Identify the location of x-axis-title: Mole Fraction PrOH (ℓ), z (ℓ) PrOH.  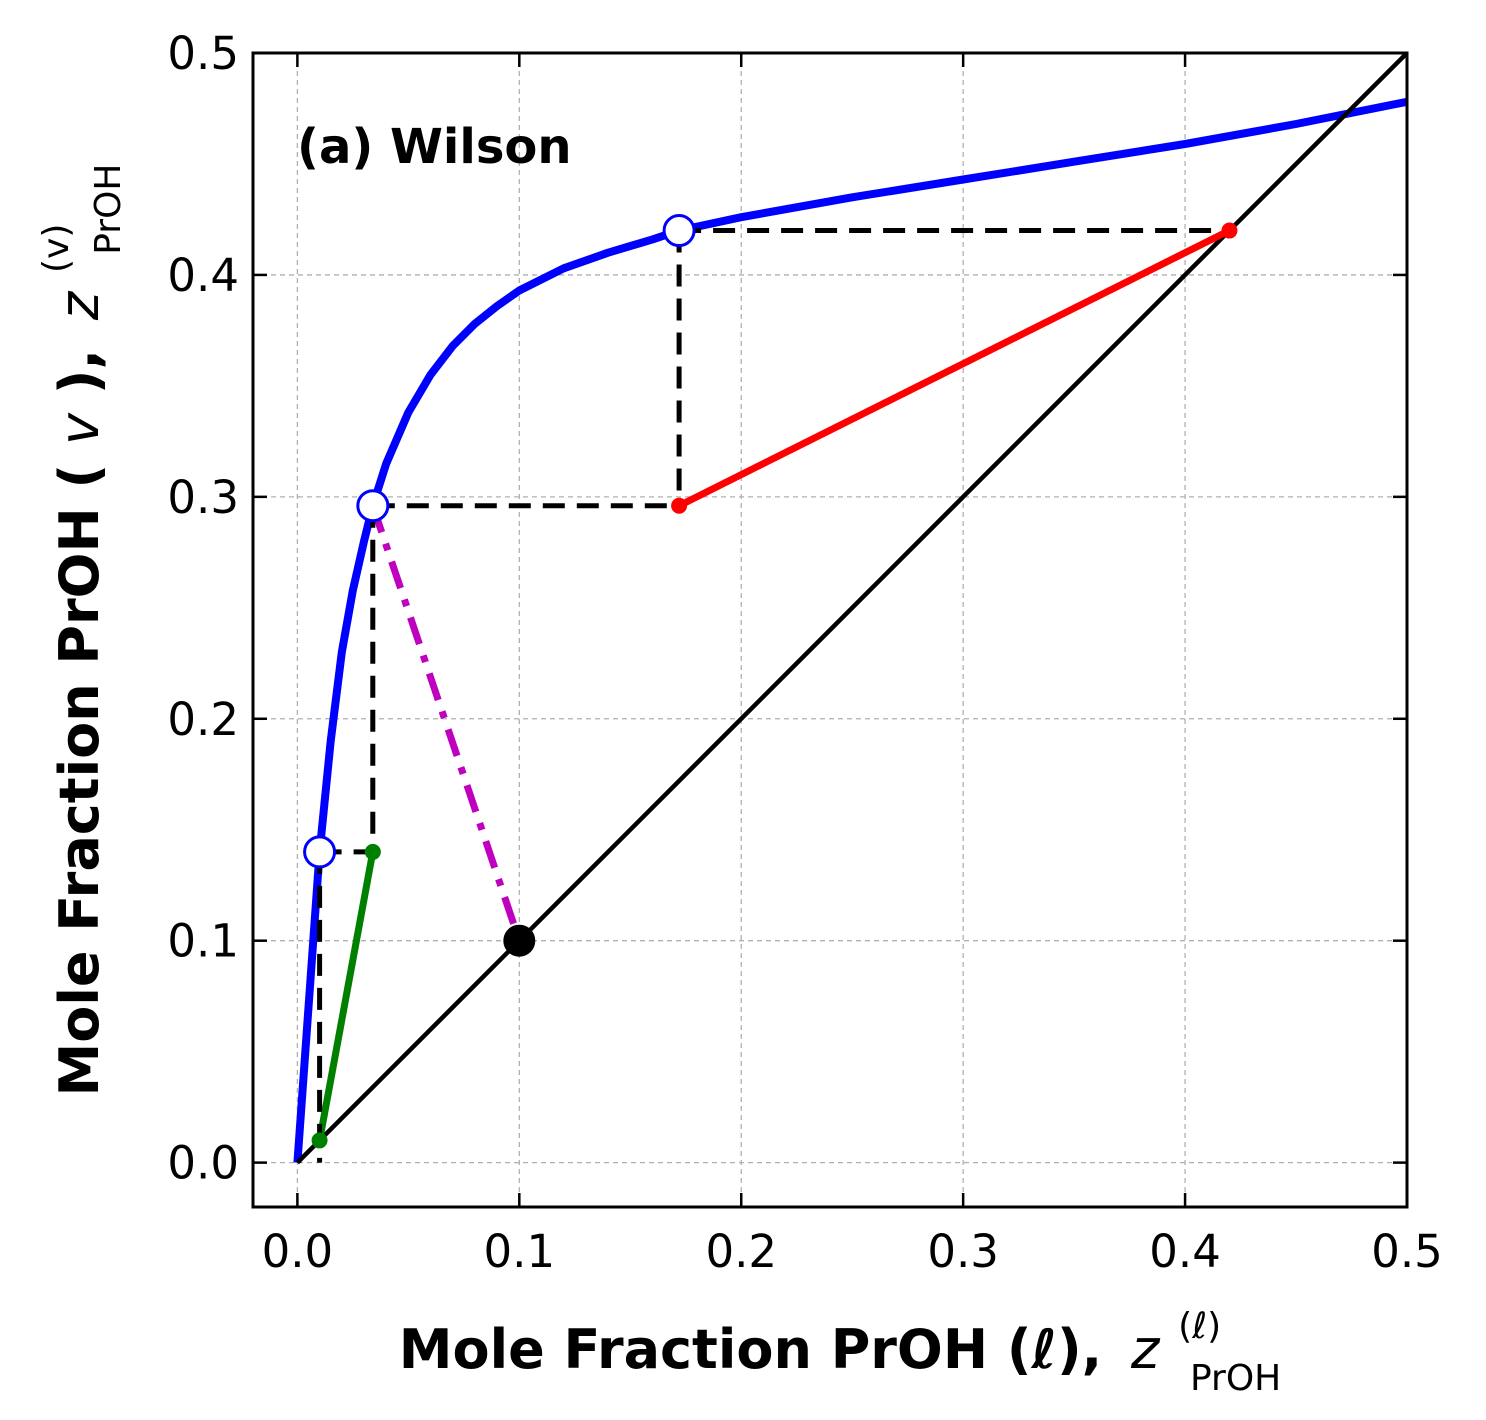
(840, 1343).